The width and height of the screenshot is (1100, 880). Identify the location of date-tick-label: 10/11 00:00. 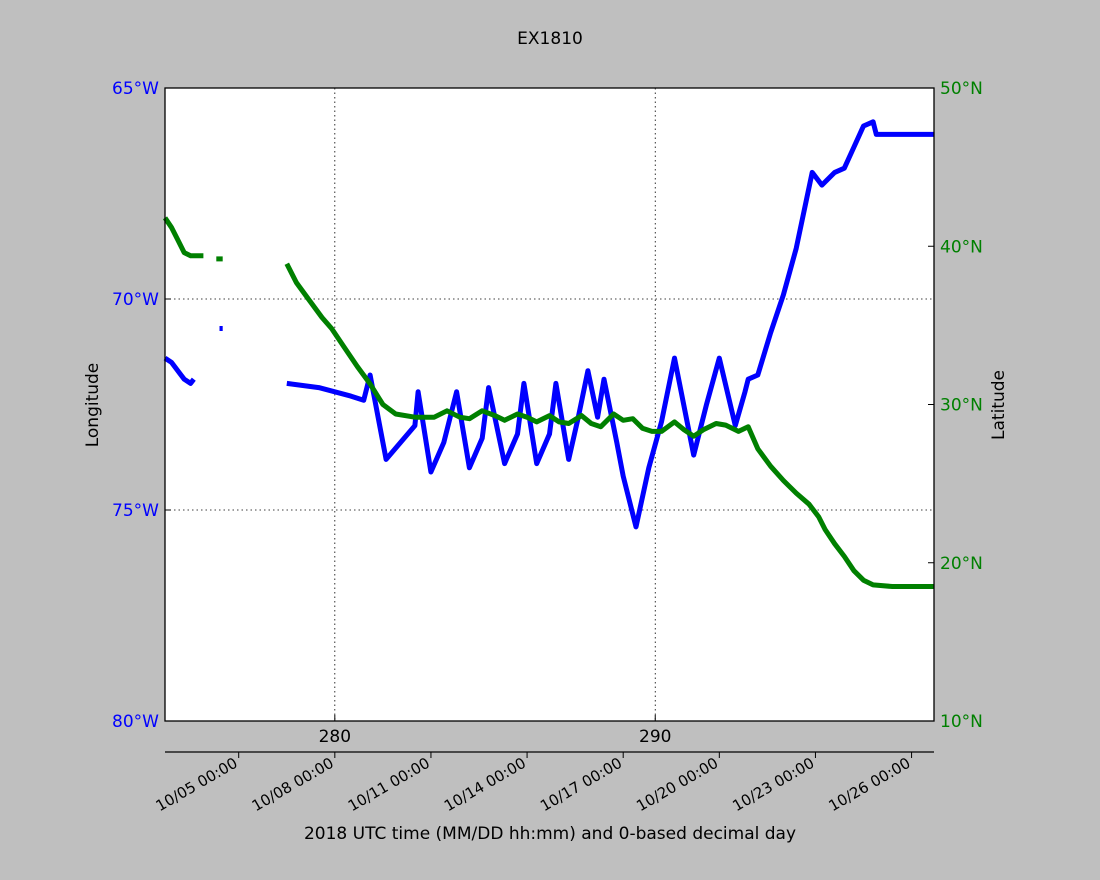
(389, 784).